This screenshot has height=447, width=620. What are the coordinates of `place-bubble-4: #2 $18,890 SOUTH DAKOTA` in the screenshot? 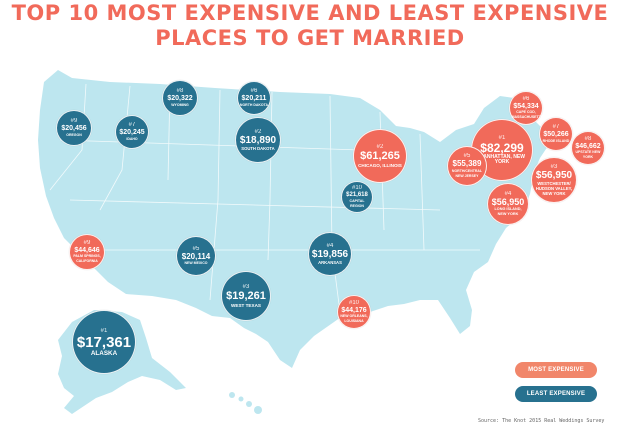 It's located at (258, 140).